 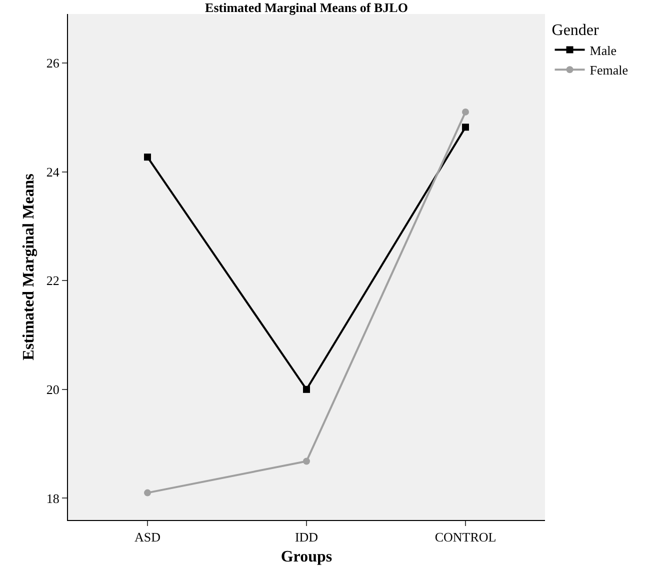 What do you see at coordinates (306, 7) in the screenshot?
I see `chart-title: Estimated Marginal Means of BJLO` at bounding box center [306, 7].